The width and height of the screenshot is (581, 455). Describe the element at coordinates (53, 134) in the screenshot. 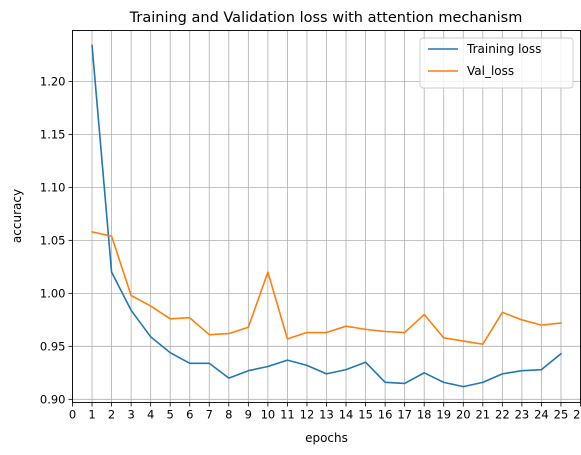

I see `y-tick-label: 1.15` at that location.